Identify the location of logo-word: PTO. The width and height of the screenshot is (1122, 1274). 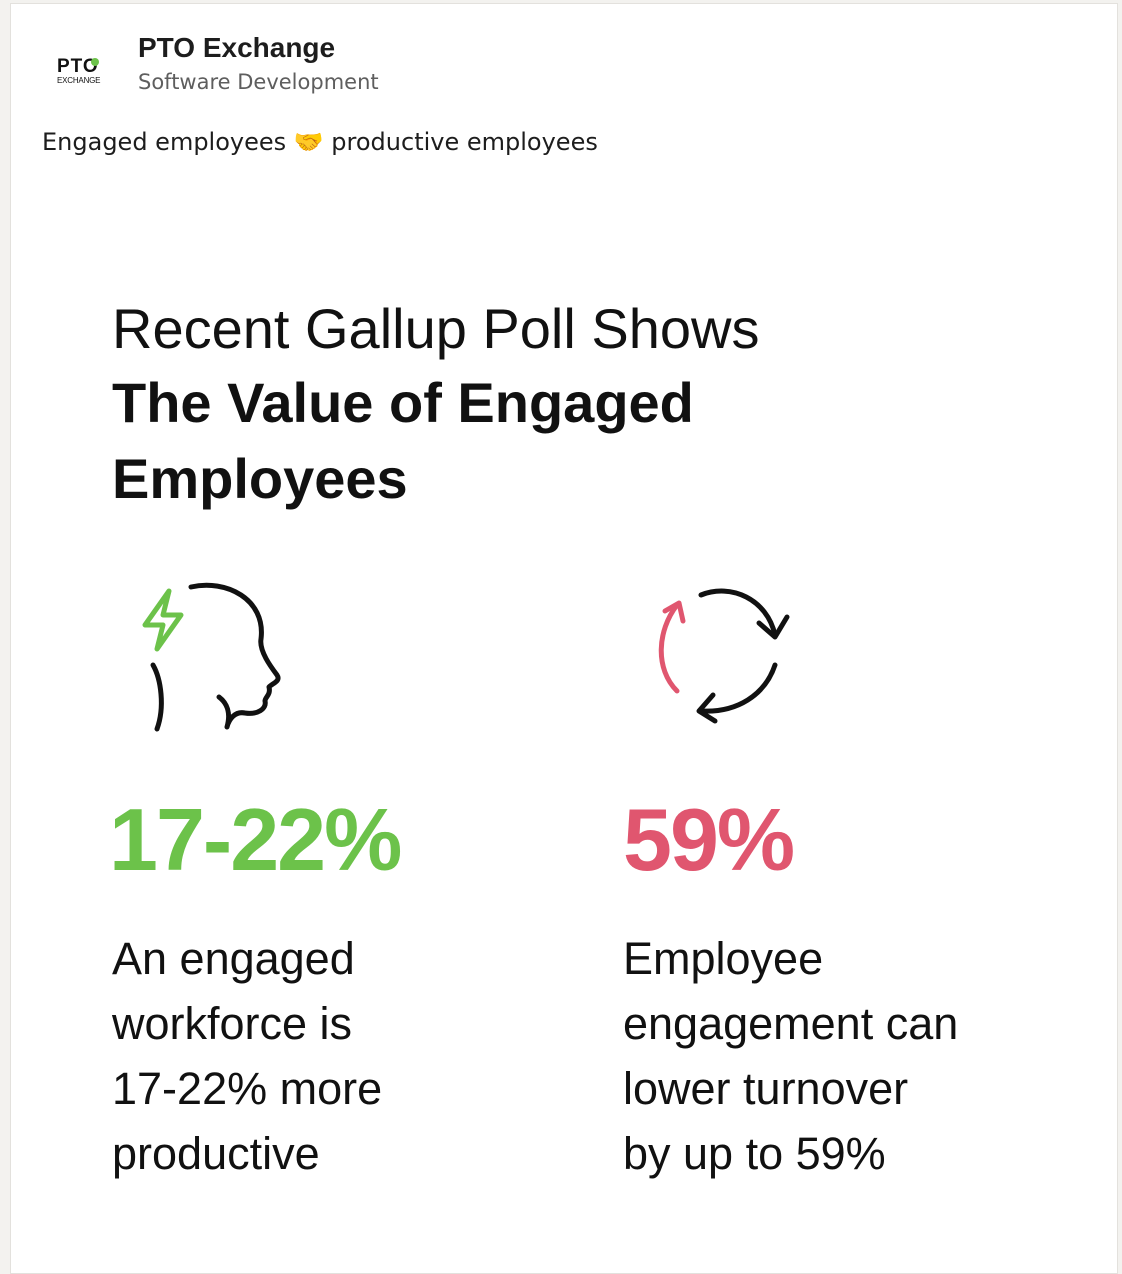
(78, 66).